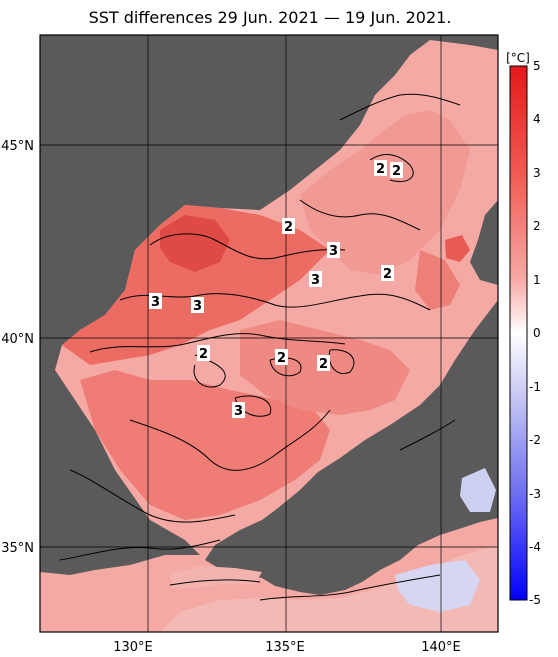  I want to click on colorbar-ticks: 5 4 3 2 1 0 -1 -2 -3 -4 -5, so click(535, 333).